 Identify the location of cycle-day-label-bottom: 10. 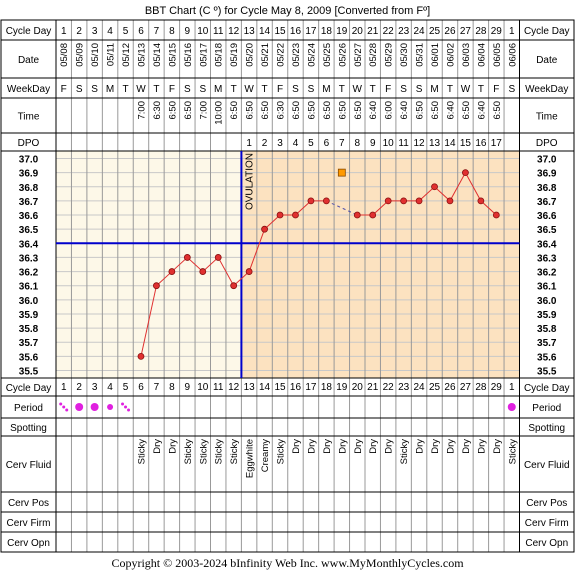
(203, 387).